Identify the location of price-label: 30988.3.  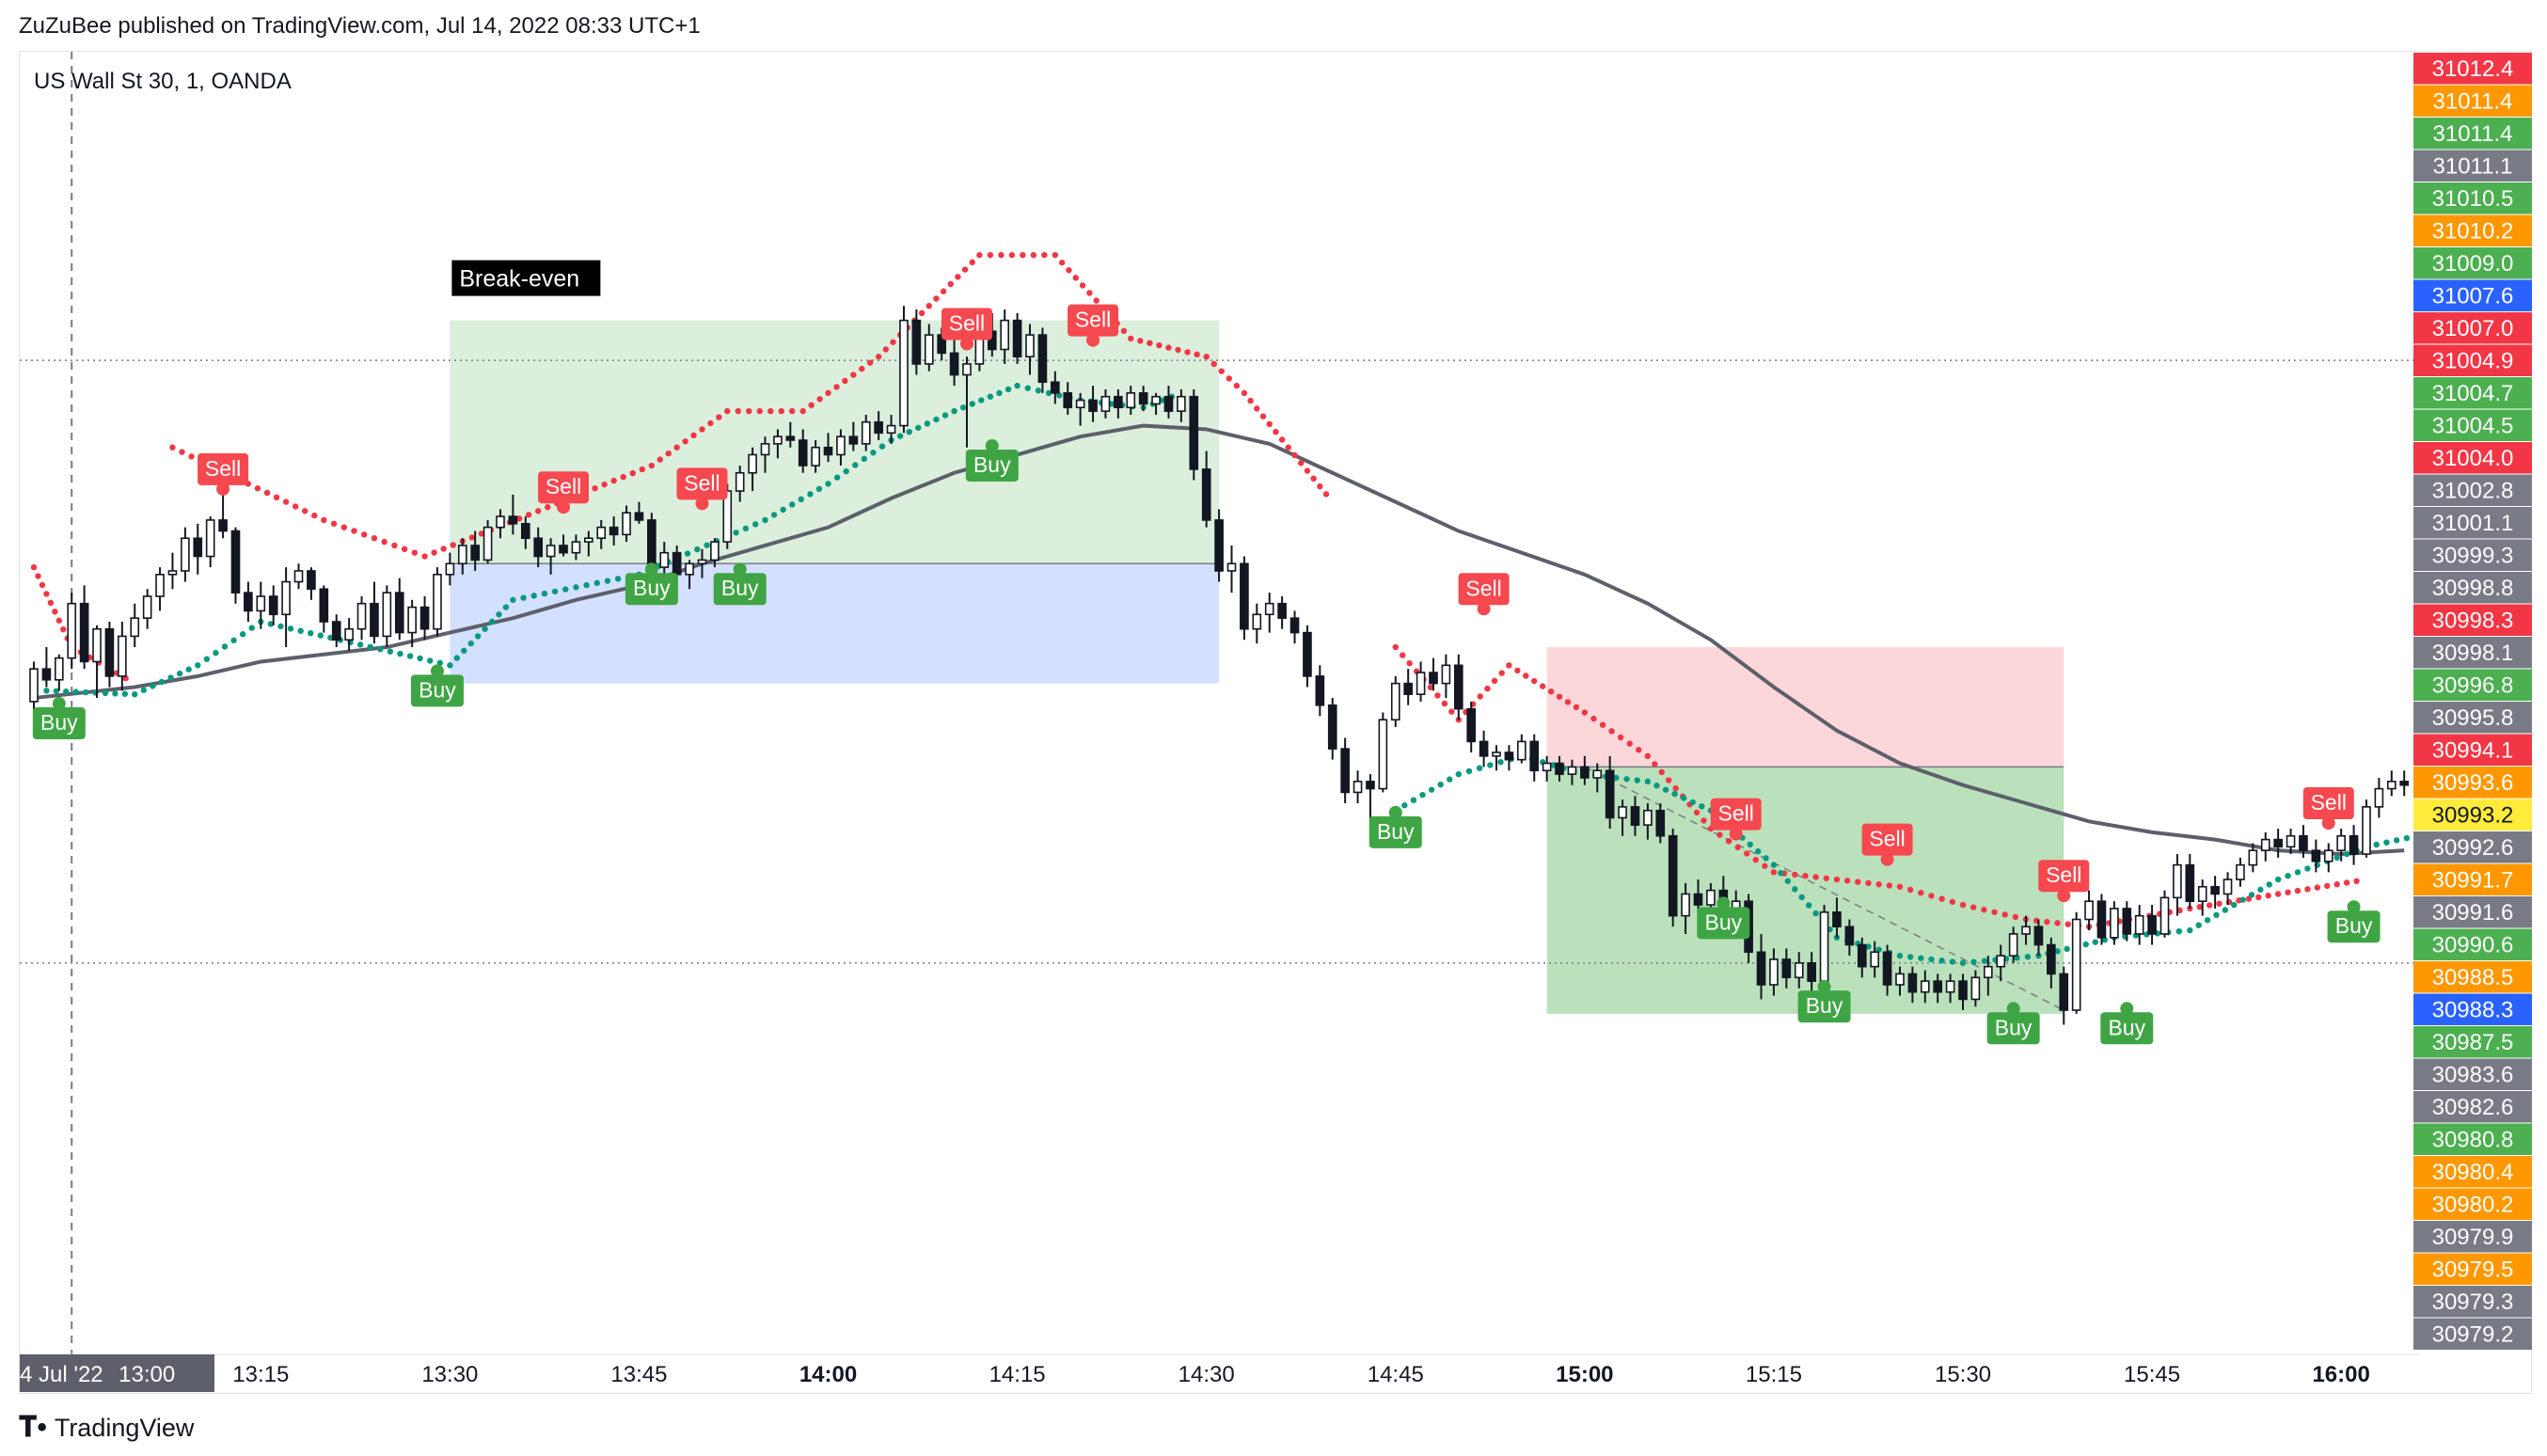
(2473, 1009).